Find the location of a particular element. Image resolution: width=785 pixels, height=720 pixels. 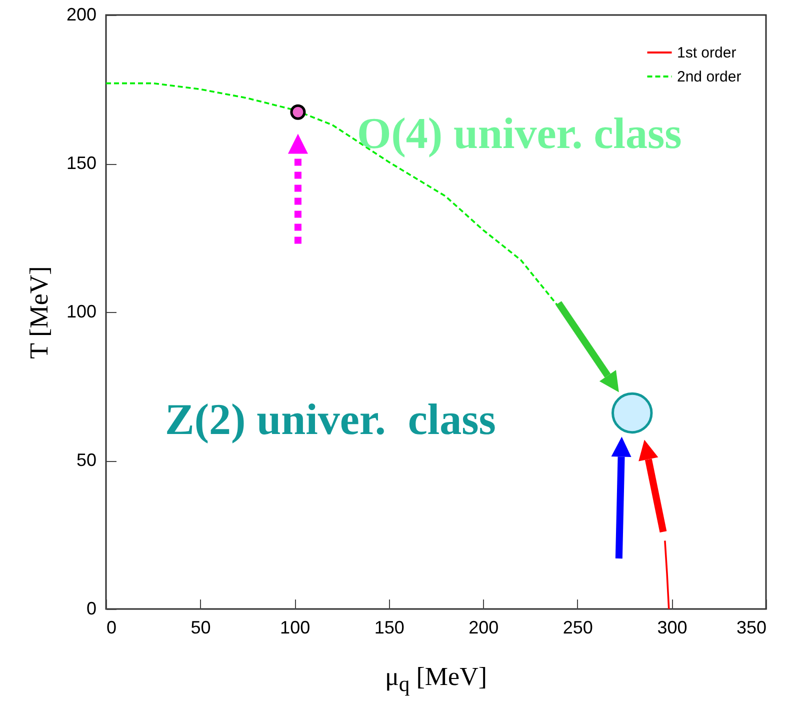

legend-label: 1st order is located at coordinates (706, 53).